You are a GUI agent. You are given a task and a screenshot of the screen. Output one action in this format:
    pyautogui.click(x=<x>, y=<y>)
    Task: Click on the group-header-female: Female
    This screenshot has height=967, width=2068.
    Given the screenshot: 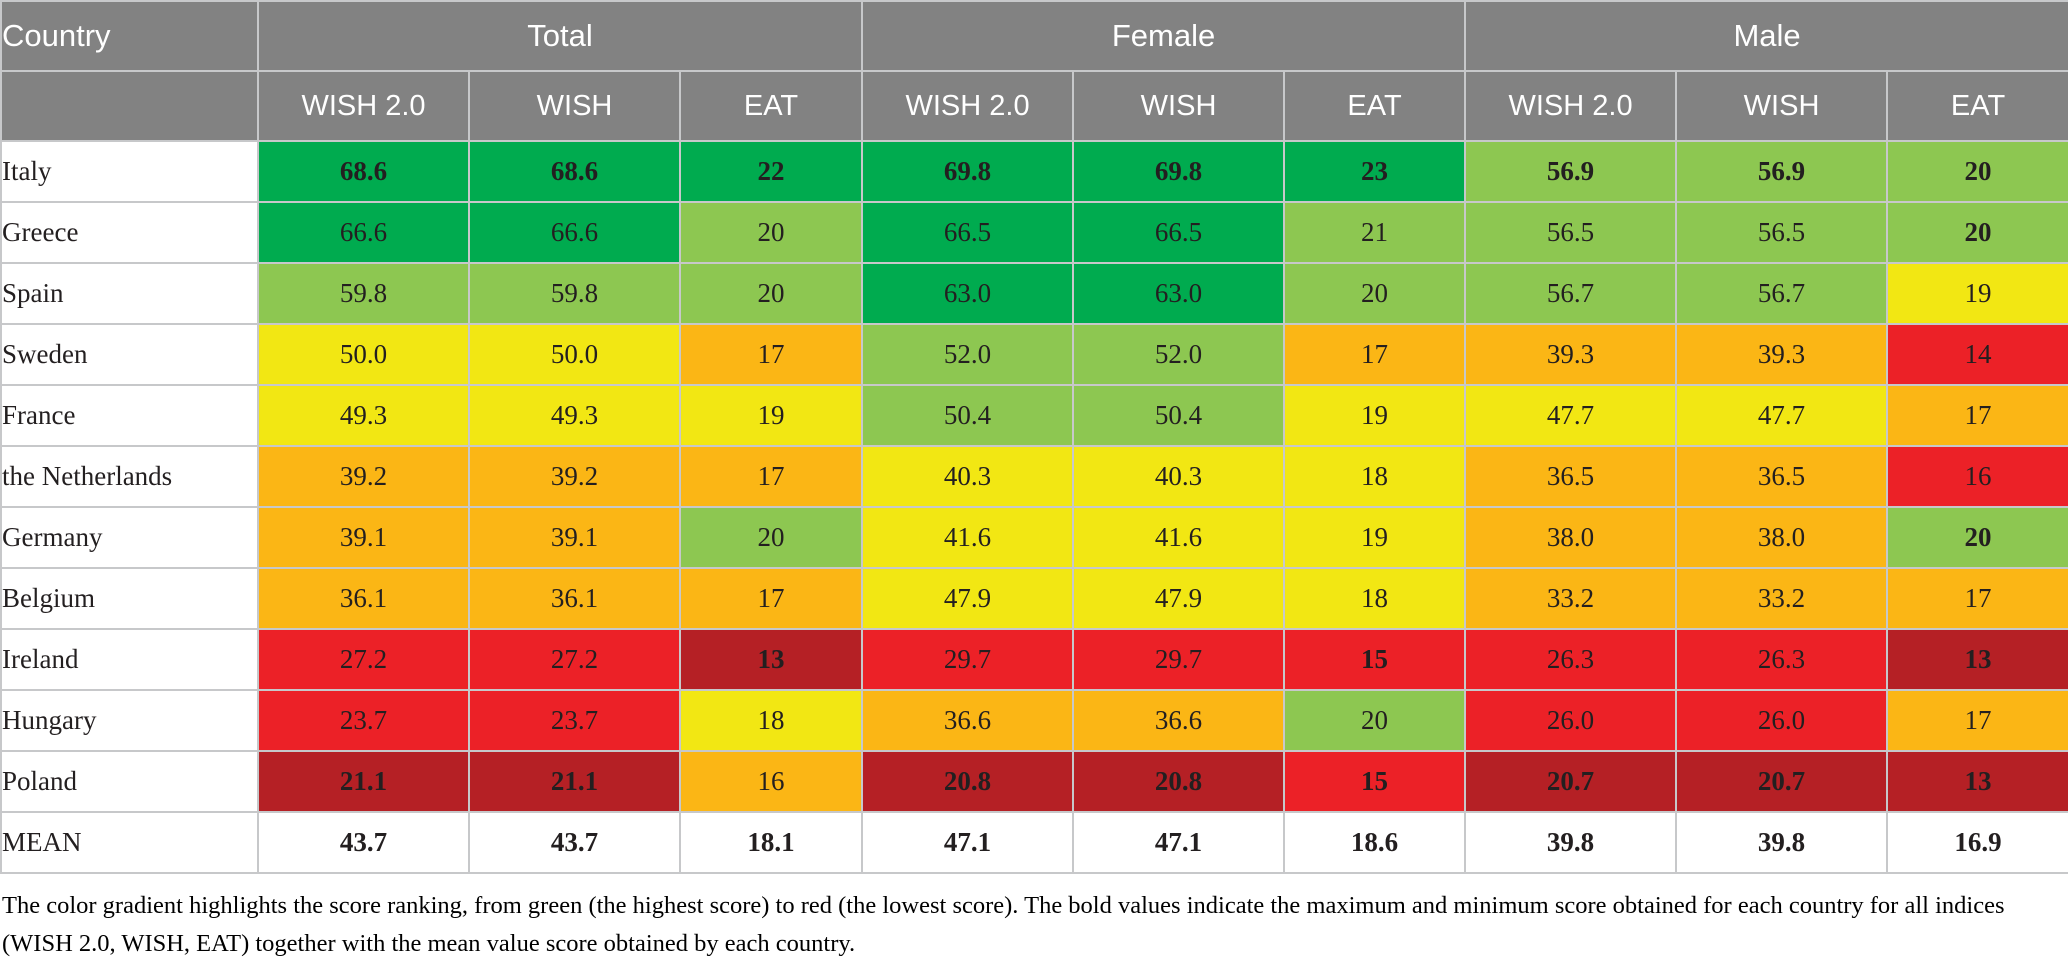 What is the action you would take?
    pyautogui.click(x=1164, y=36)
    